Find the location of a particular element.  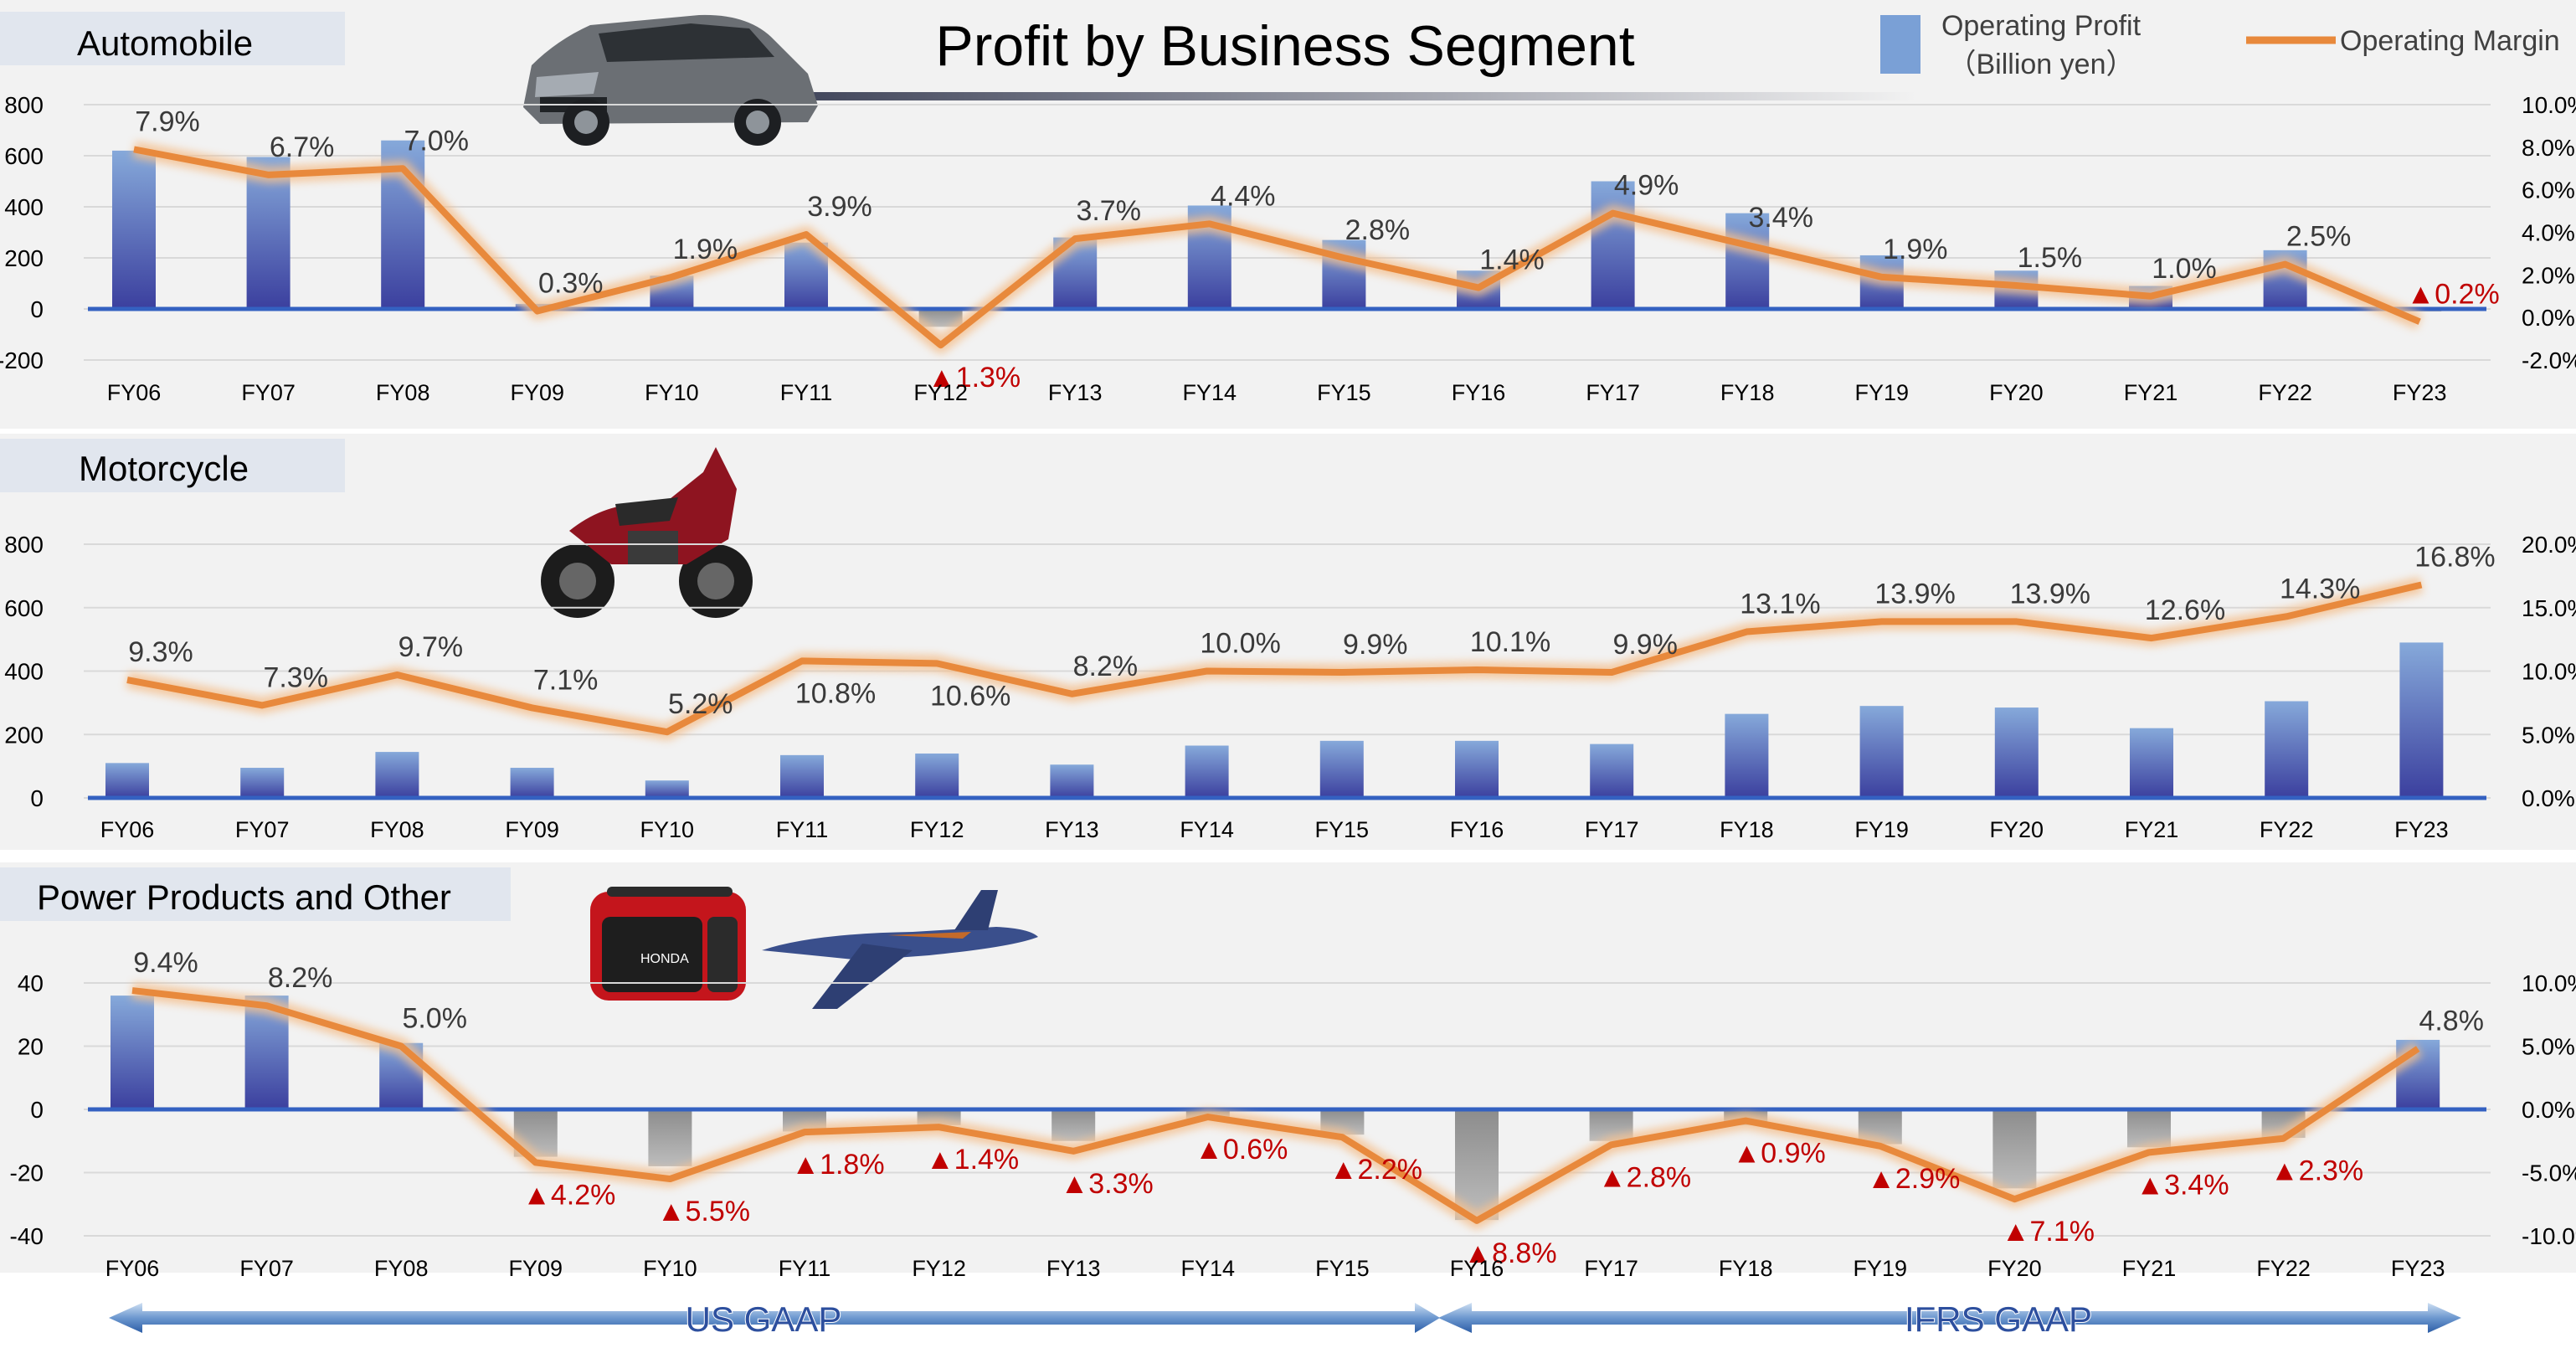

margin-label-FY13: 8.2% is located at coordinates (1106, 666).